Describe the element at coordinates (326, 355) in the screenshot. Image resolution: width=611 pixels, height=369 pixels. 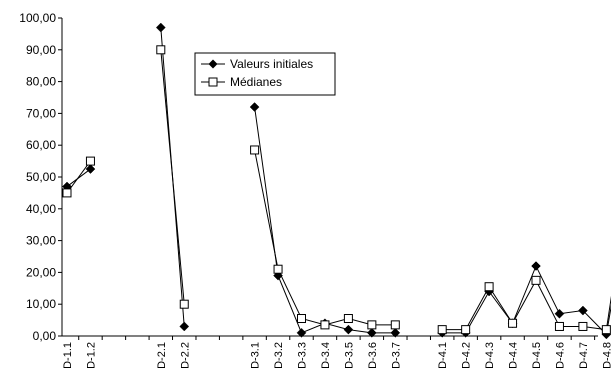
I see `x-tick-label: D-3.4` at that location.